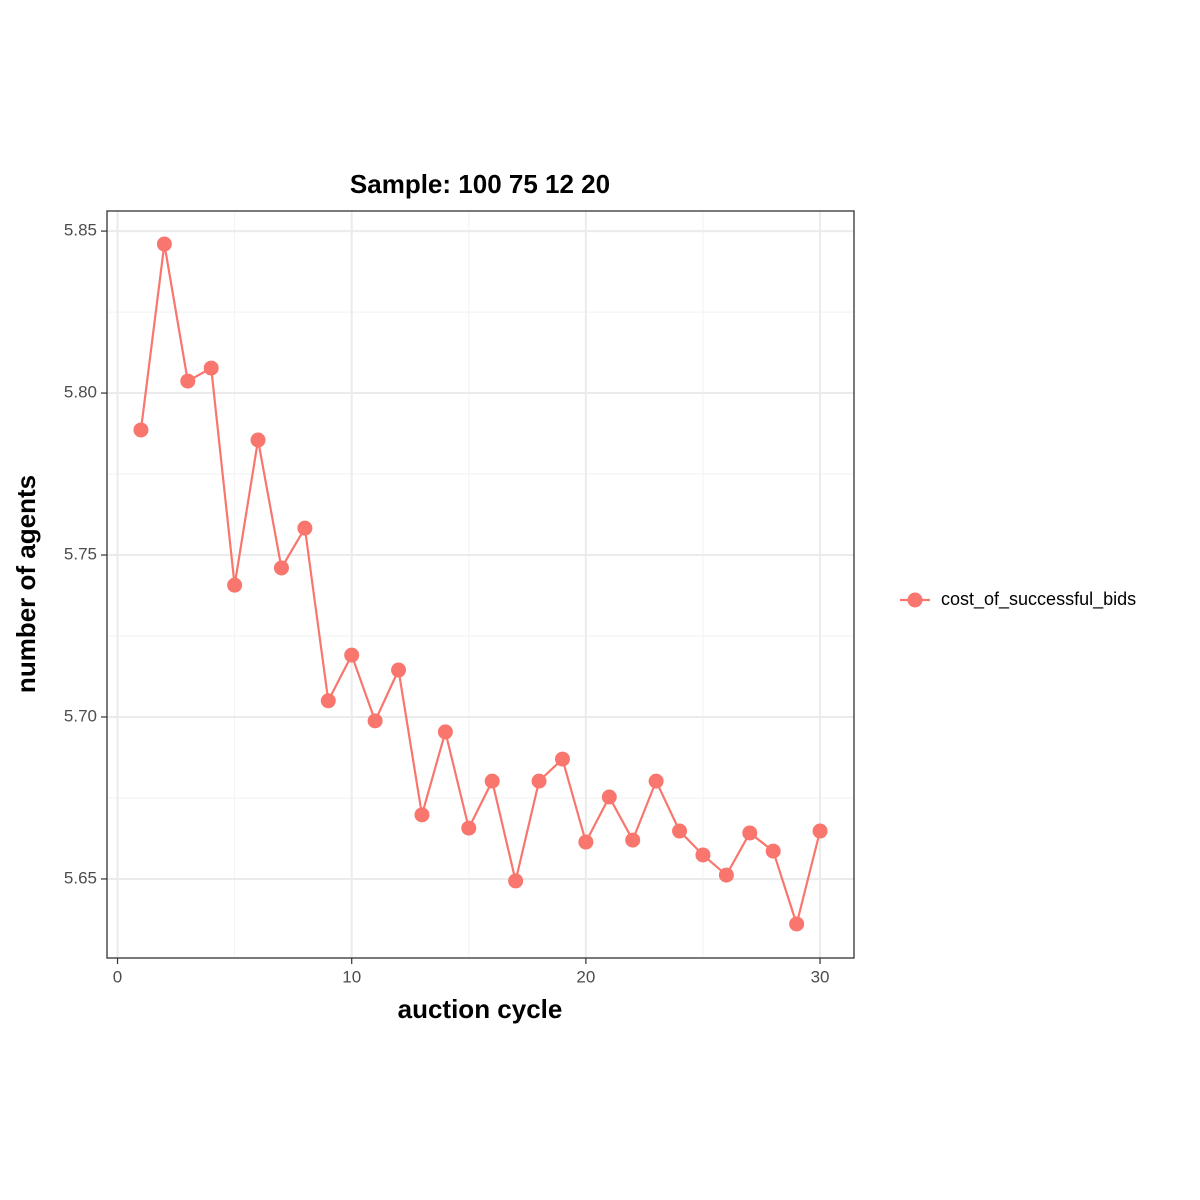 The width and height of the screenshot is (1200, 1200). I want to click on x-tick-label: 10, so click(351, 976).